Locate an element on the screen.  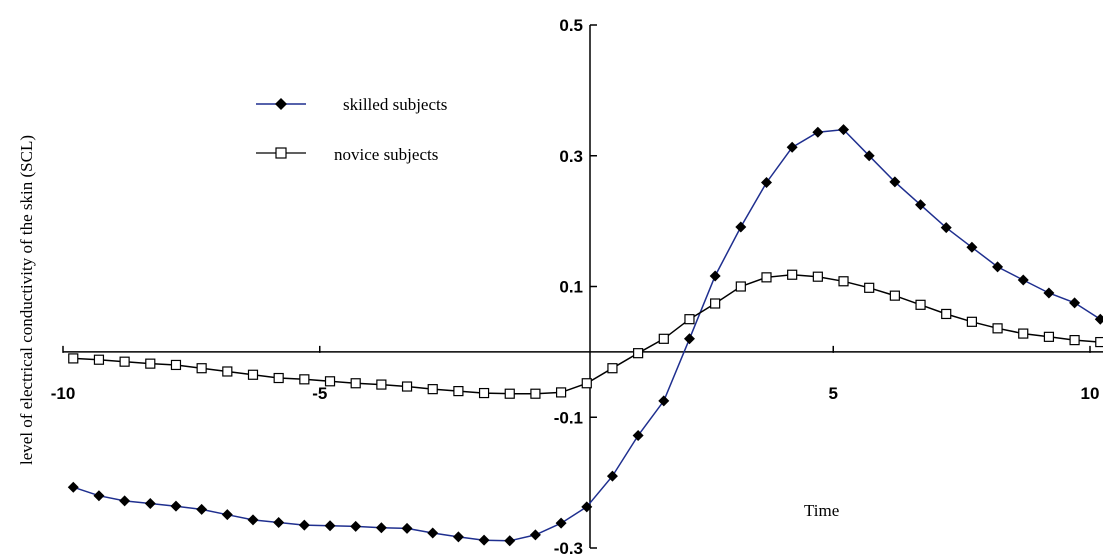
y-tick-label: -0.3 is located at coordinates (568, 547).